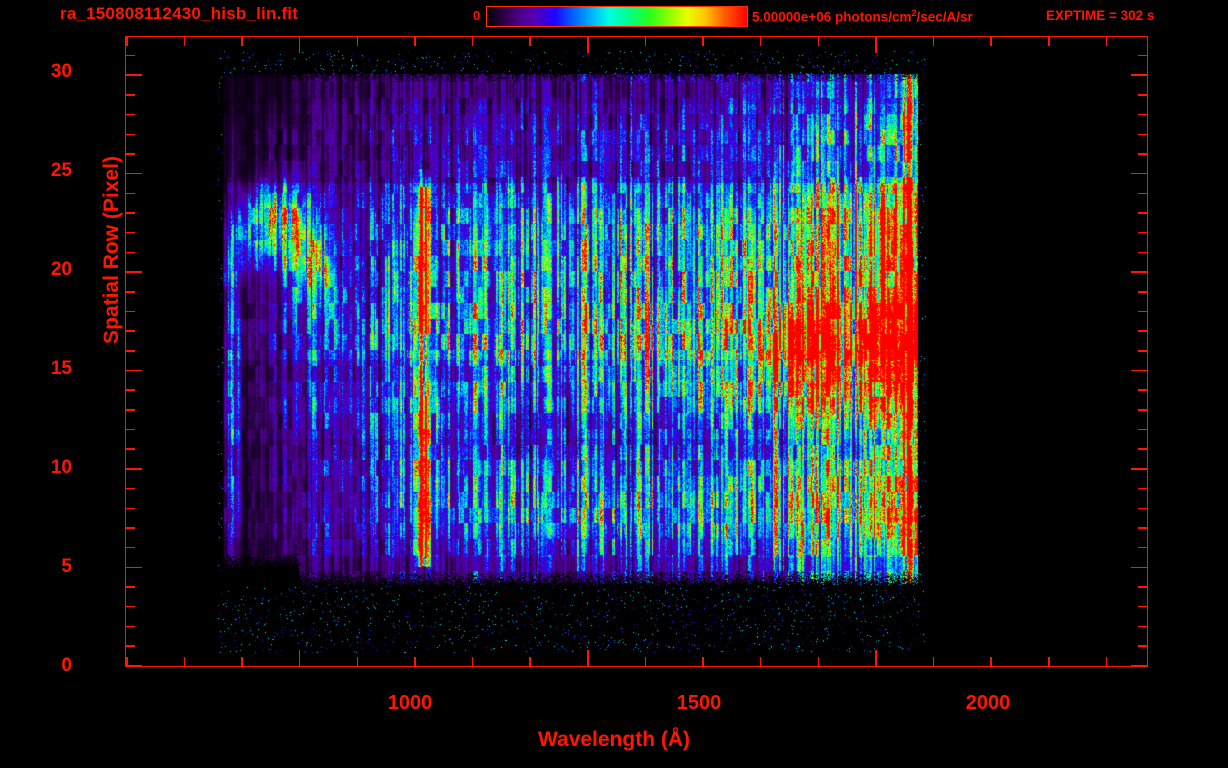  I want to click on y-tick-label-20: 20, so click(61, 269).